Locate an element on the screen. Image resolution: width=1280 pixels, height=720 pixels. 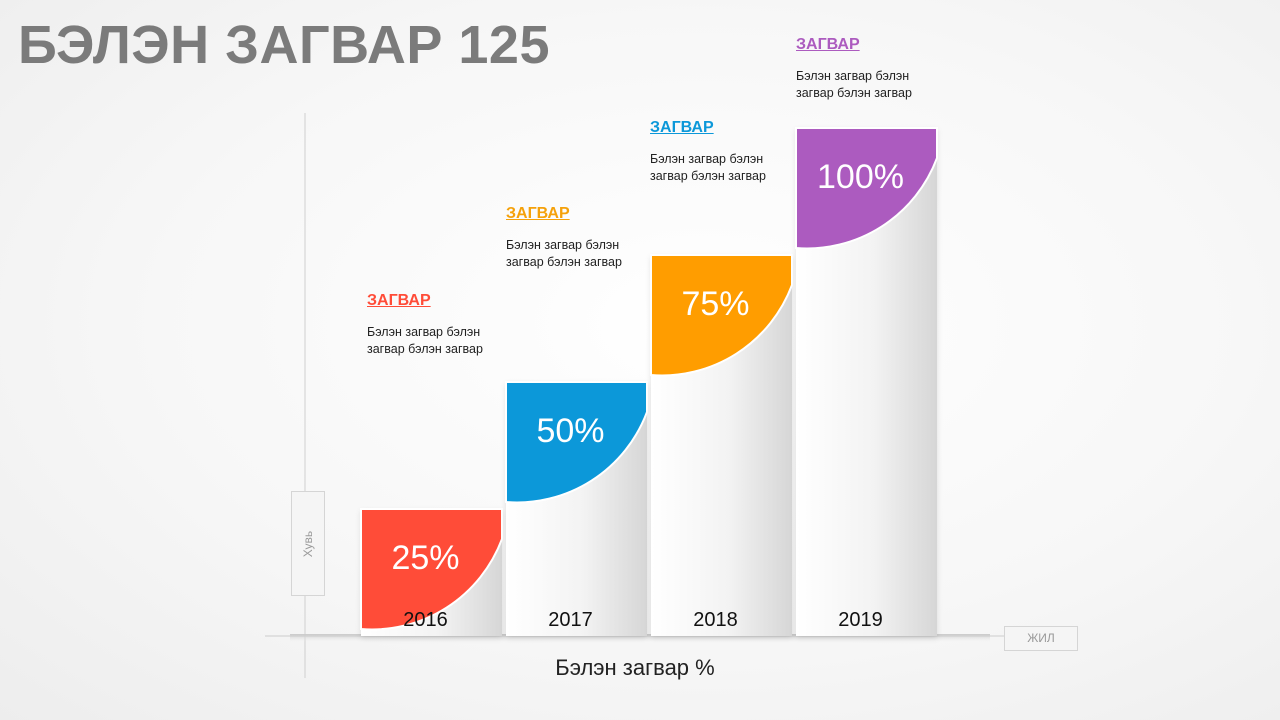
bar-cap-2017 is located at coordinates (576, 442).